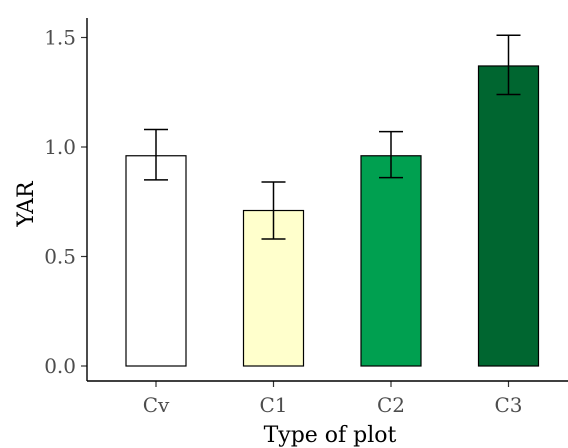 The width and height of the screenshot is (568, 448). What do you see at coordinates (156, 154) in the screenshot?
I see `error-bar-cv` at bounding box center [156, 154].